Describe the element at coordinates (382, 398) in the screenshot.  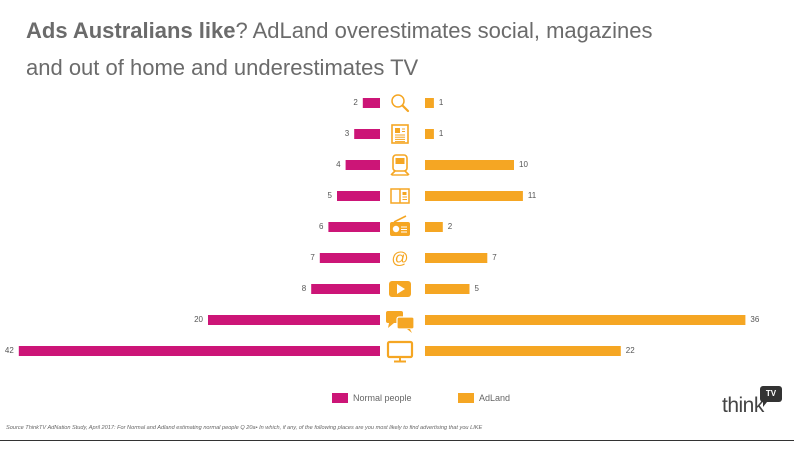
I see `legend-normal-label: Normal people` at that location.